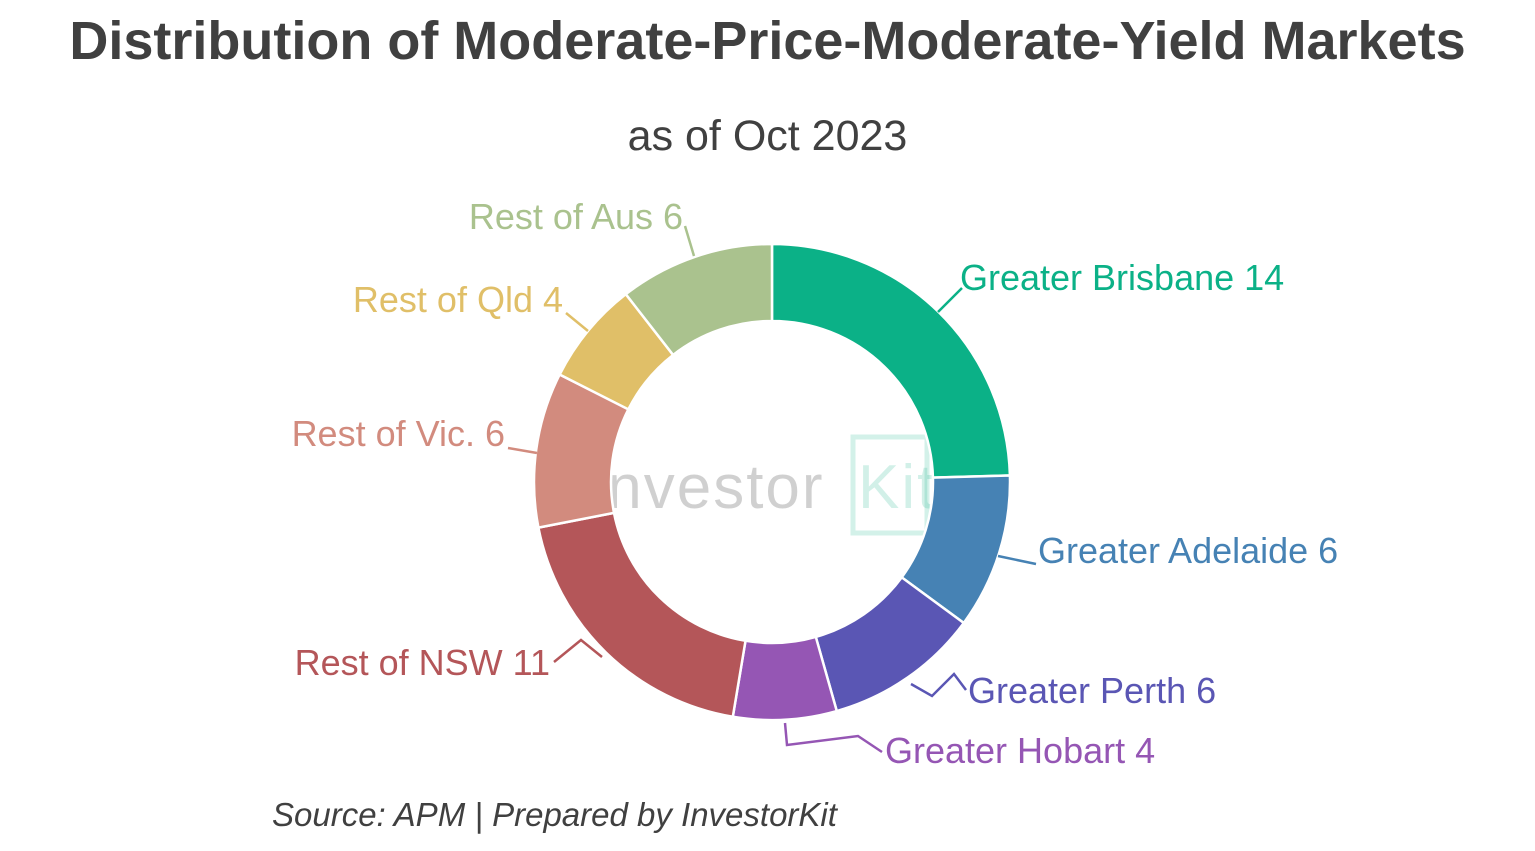 This screenshot has height=851, width=1535. Describe the element at coordinates (398, 433) in the screenshot. I see `slice-label-rest-of-vic: Rest of Vic. 6` at that location.